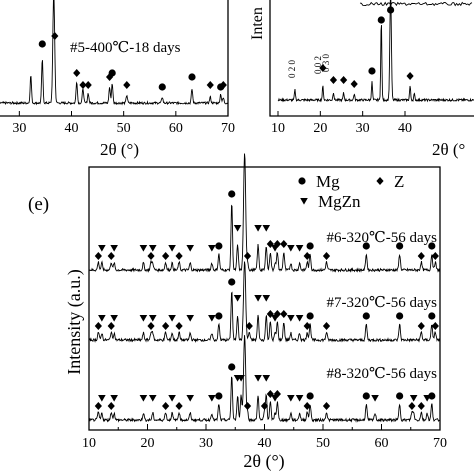 Image resolution: width=474 pixels, height=474 pixels. I want to click on series-label: #6-320℃-56 days, so click(381, 238).